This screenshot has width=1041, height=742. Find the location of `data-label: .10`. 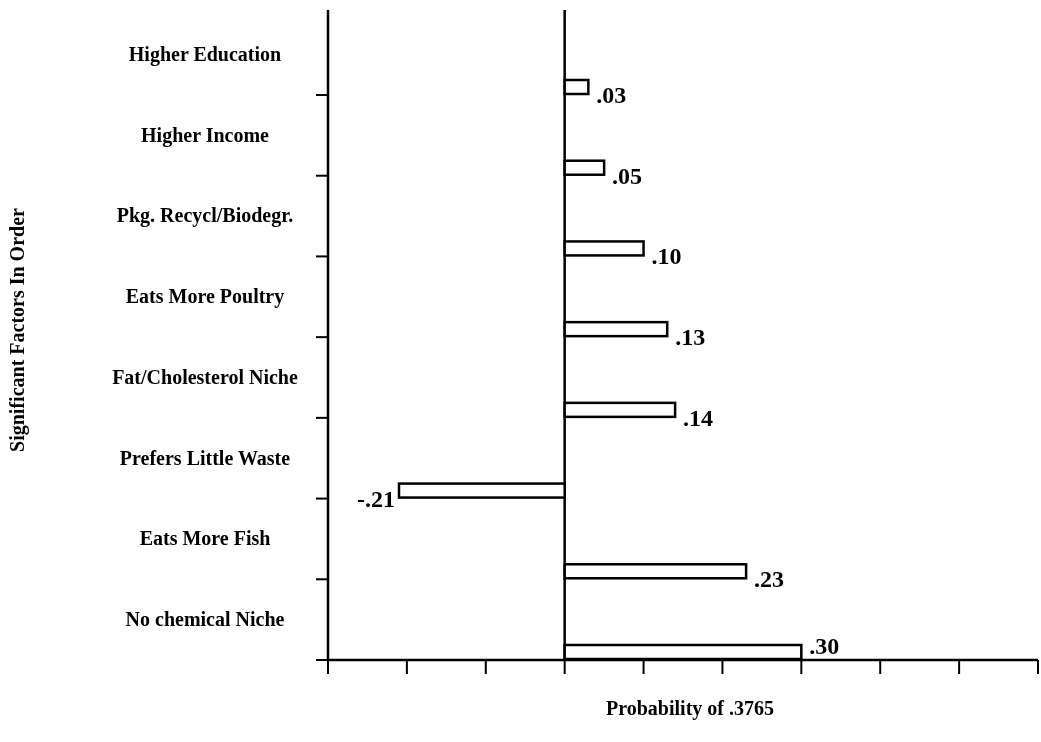

data-label: .10 is located at coordinates (666, 256).